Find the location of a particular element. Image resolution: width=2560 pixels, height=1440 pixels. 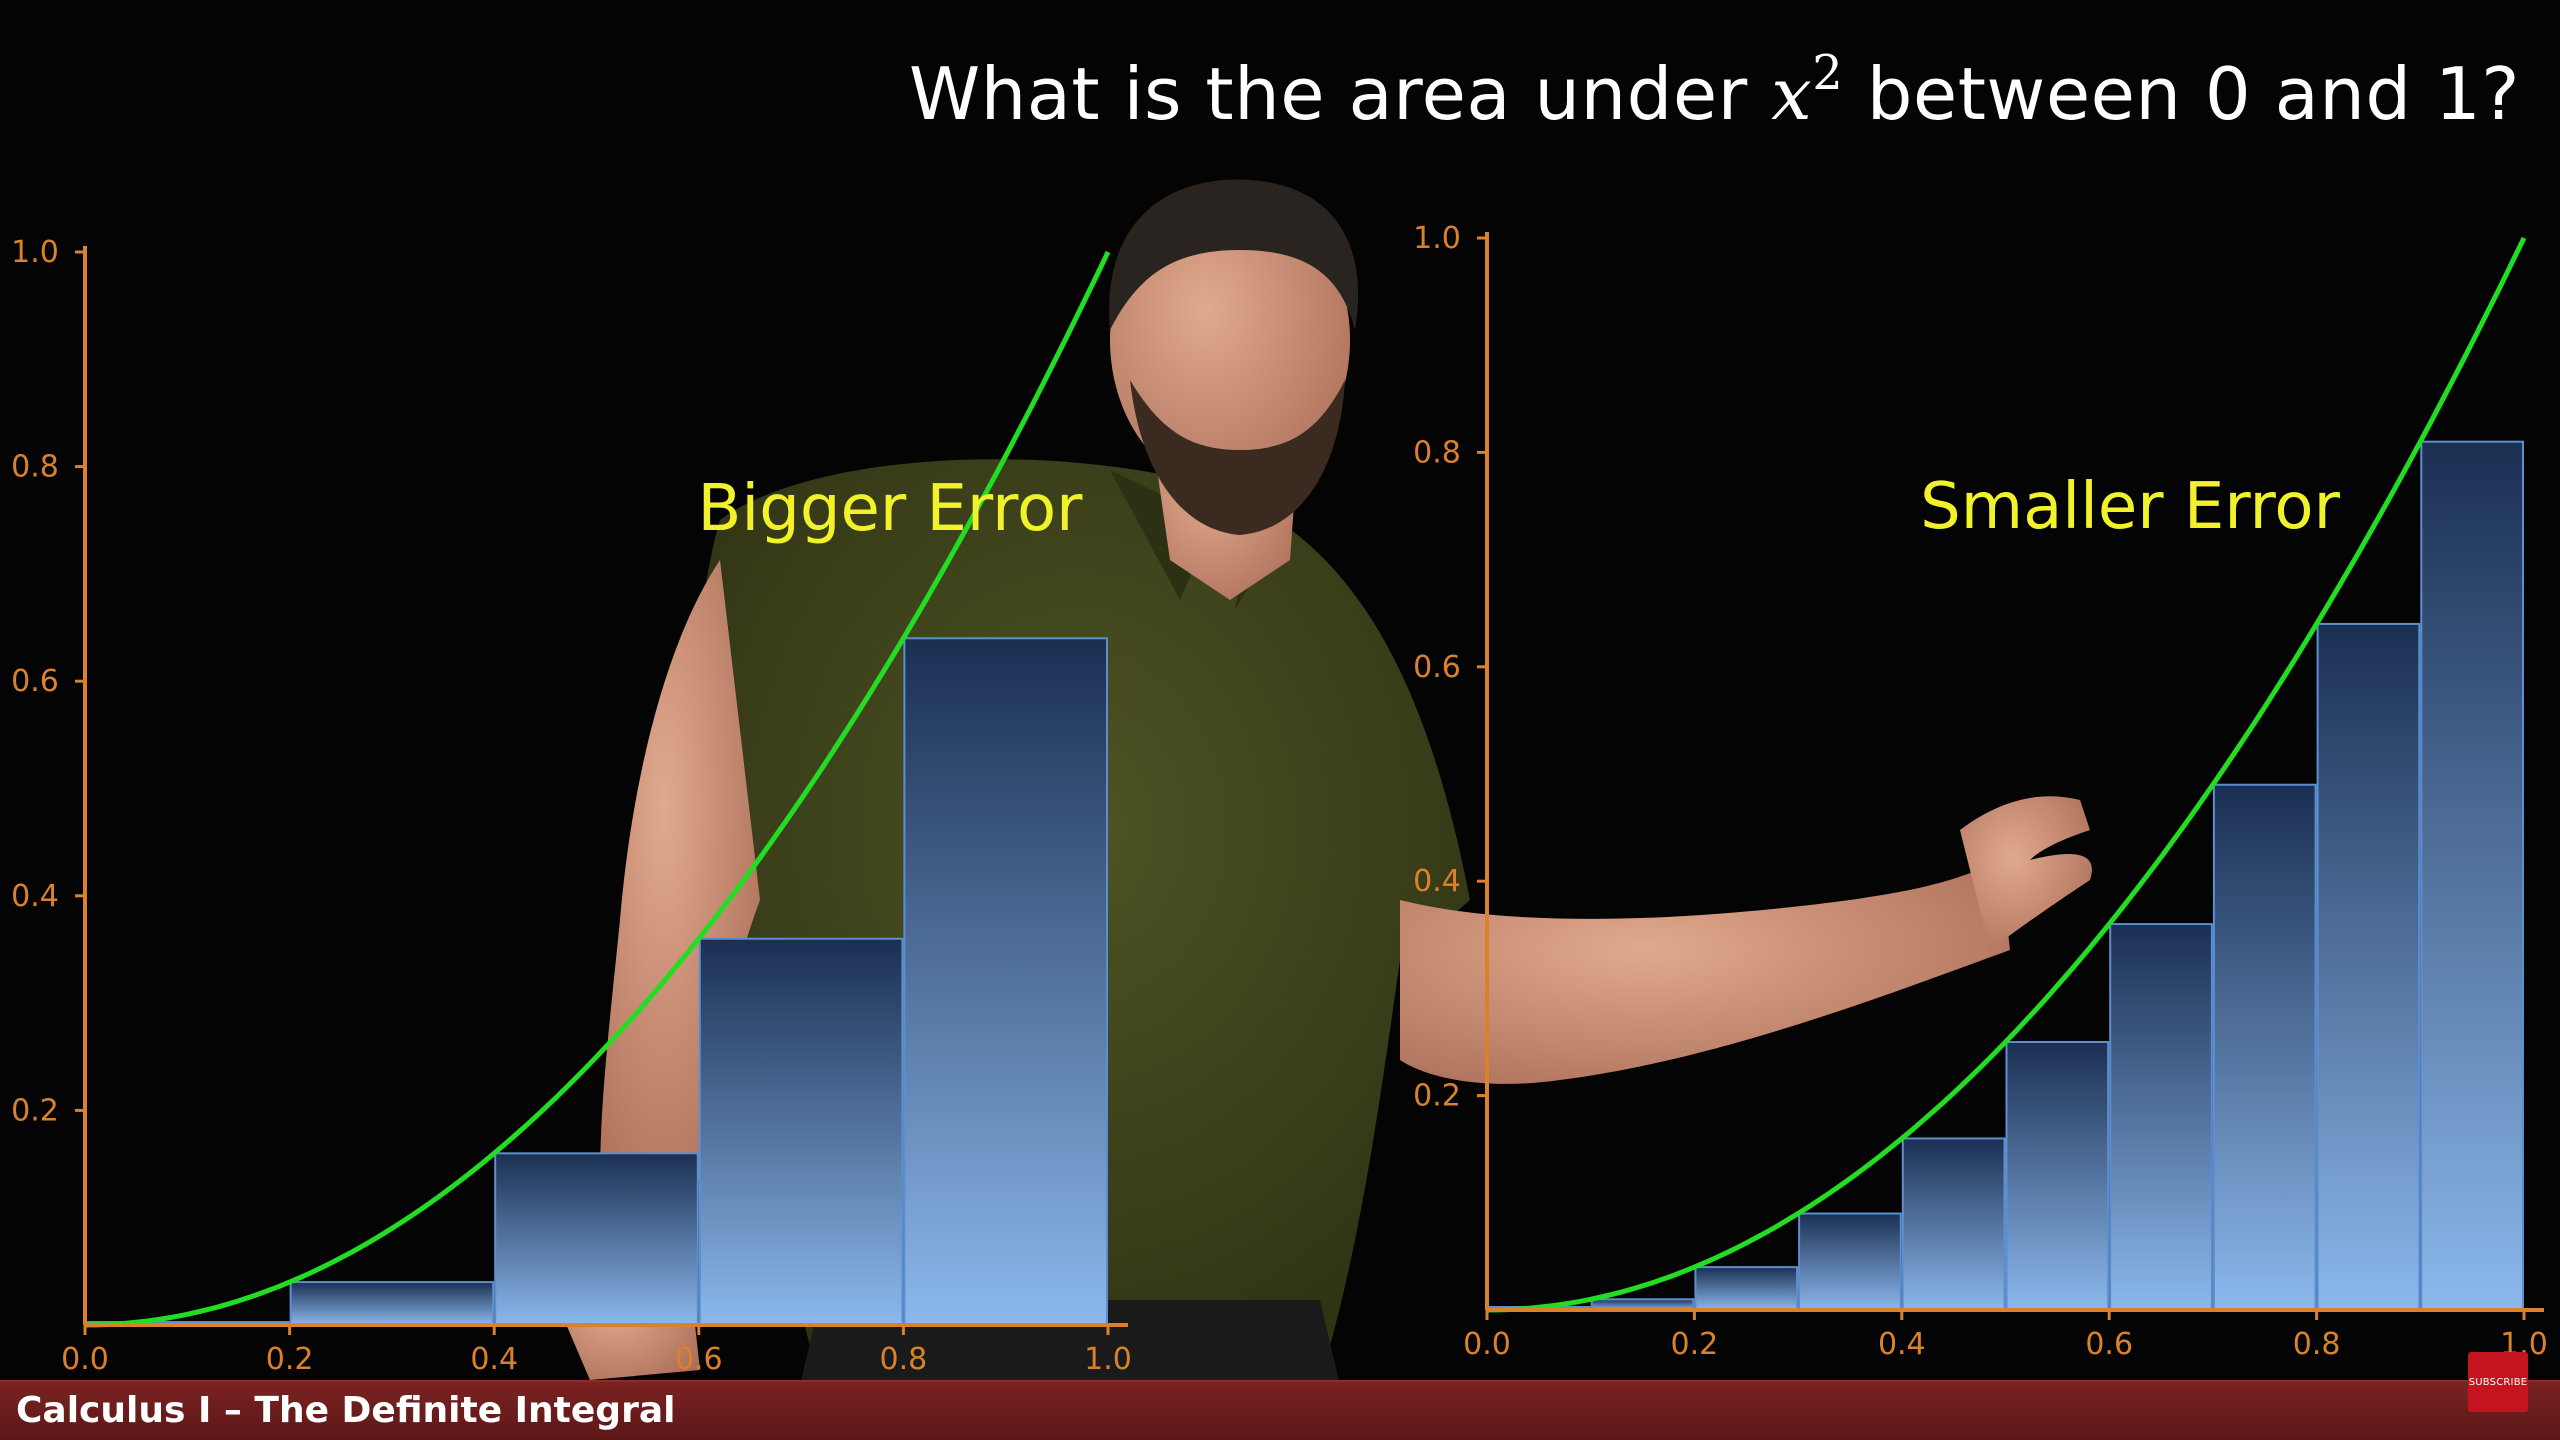

title-prefix: What is the area under is located at coordinates (1340, 94).